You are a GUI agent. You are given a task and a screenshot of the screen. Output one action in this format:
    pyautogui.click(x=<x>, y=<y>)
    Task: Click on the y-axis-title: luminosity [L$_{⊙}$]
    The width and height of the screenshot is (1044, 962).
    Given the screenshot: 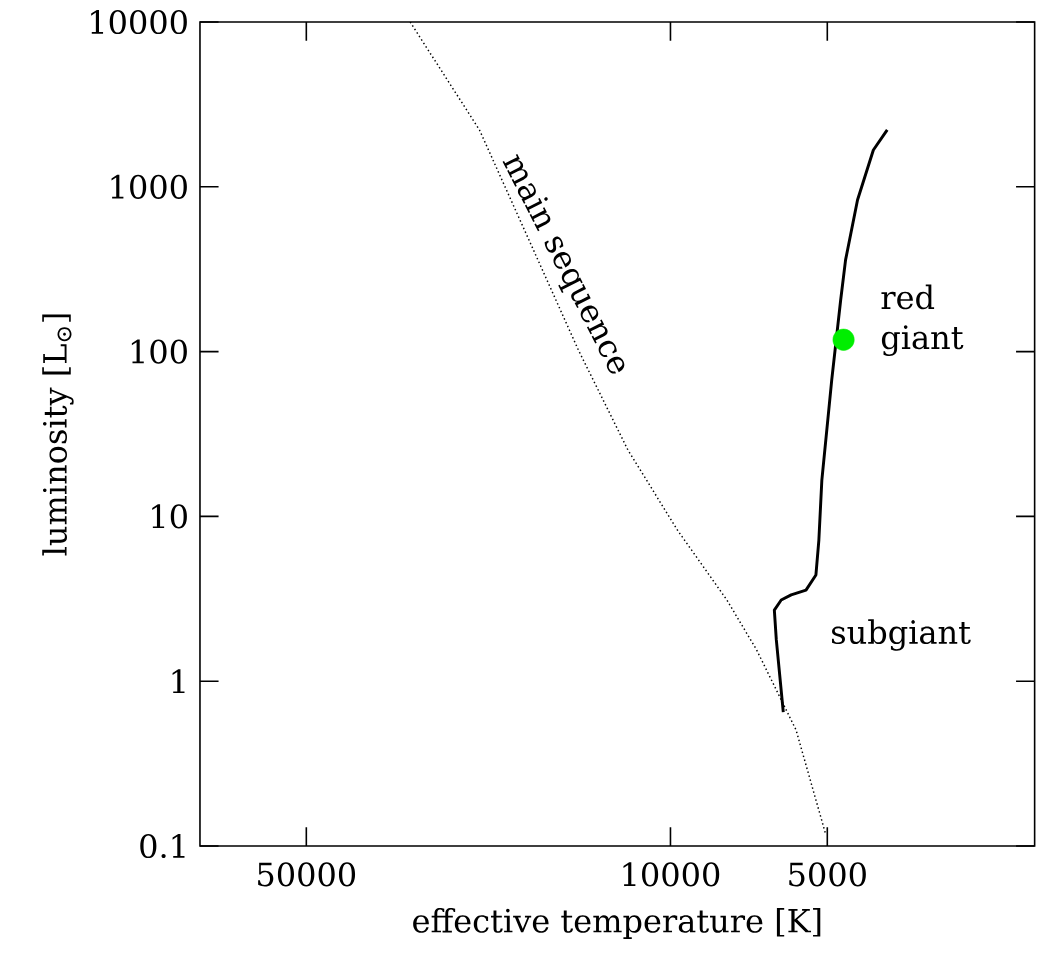 What is the action you would take?
    pyautogui.click(x=58, y=435)
    